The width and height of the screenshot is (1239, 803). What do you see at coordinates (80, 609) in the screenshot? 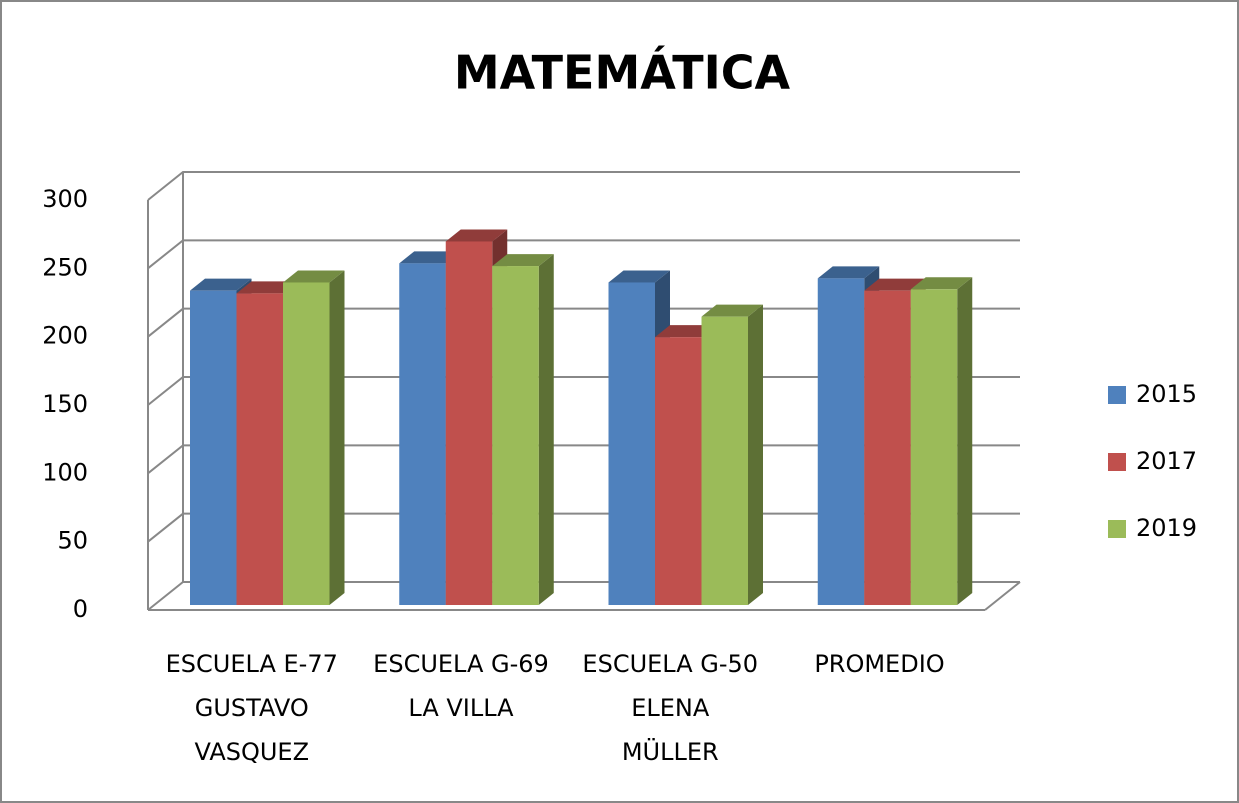
I see `y-tick-label: 0` at bounding box center [80, 609].